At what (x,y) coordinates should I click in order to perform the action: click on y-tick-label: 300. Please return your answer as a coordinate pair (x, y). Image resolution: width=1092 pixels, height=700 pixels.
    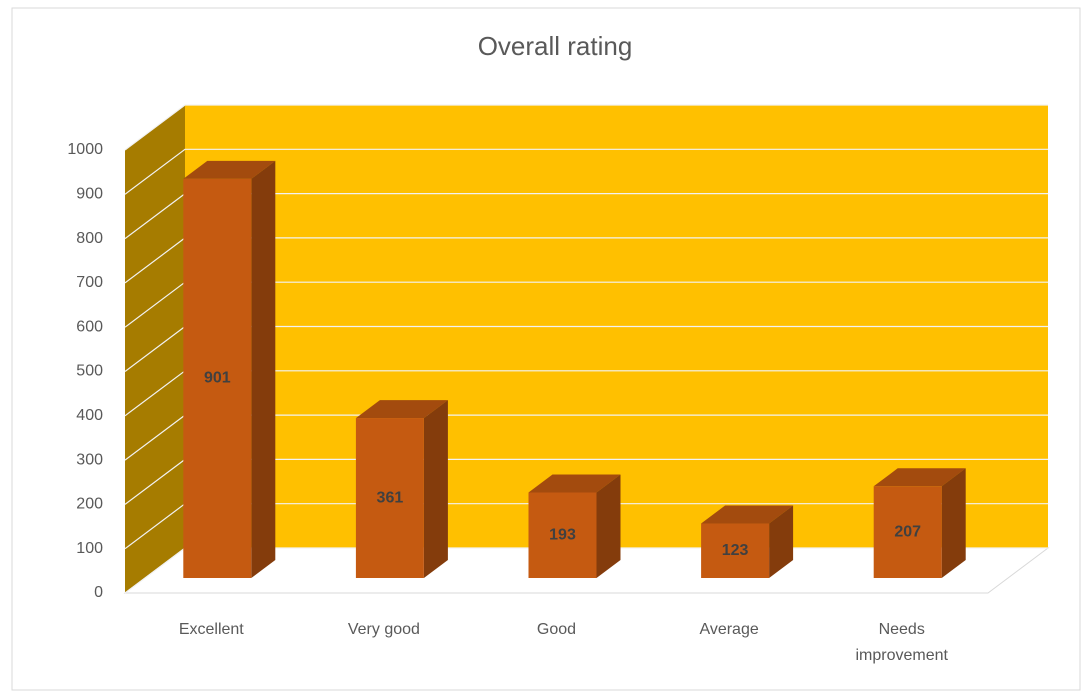
    Looking at the image, I should click on (89, 459).